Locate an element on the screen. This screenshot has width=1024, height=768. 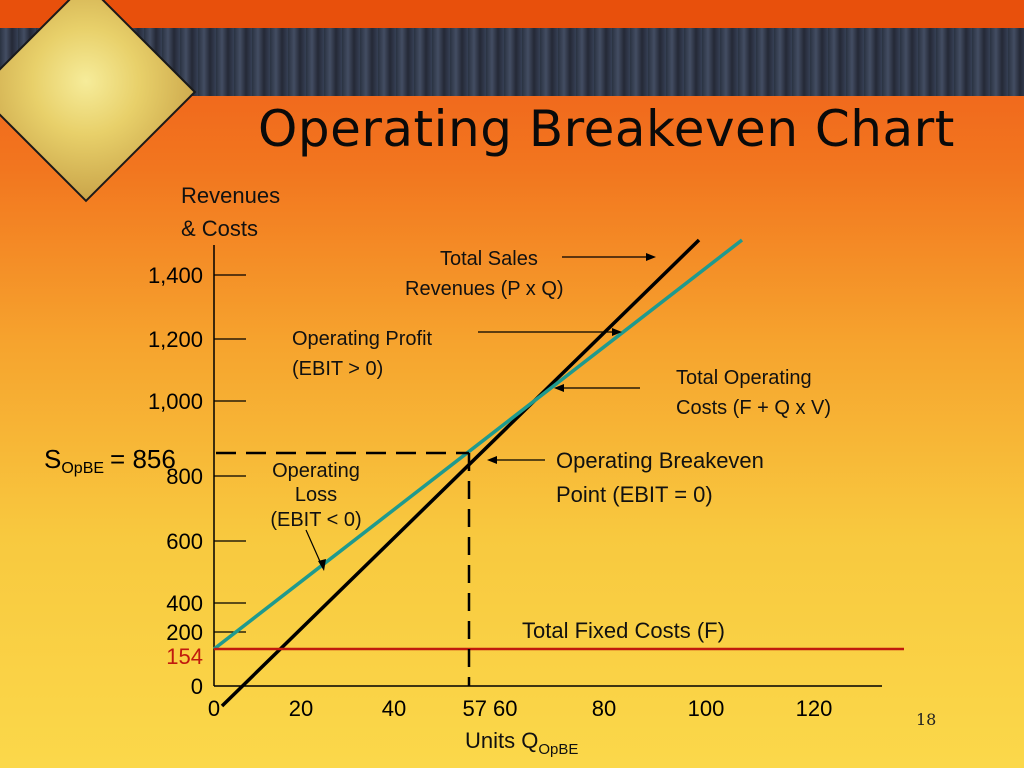
loss-annotation-line2: Loss is located at coordinates (316, 495).